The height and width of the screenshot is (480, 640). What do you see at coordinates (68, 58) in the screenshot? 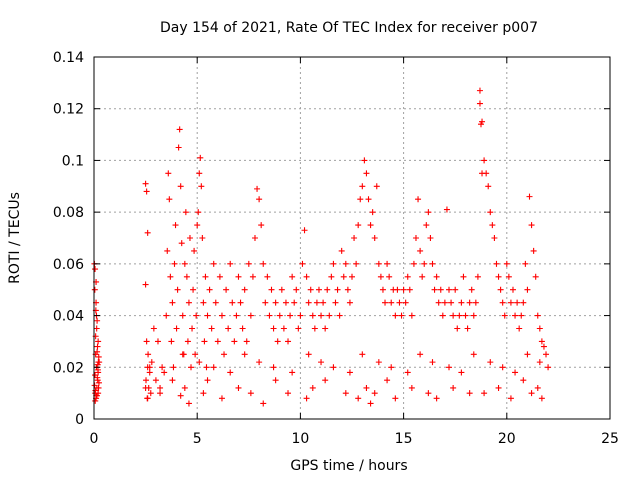
I see `y-tick-label: 0.14` at bounding box center [68, 58].